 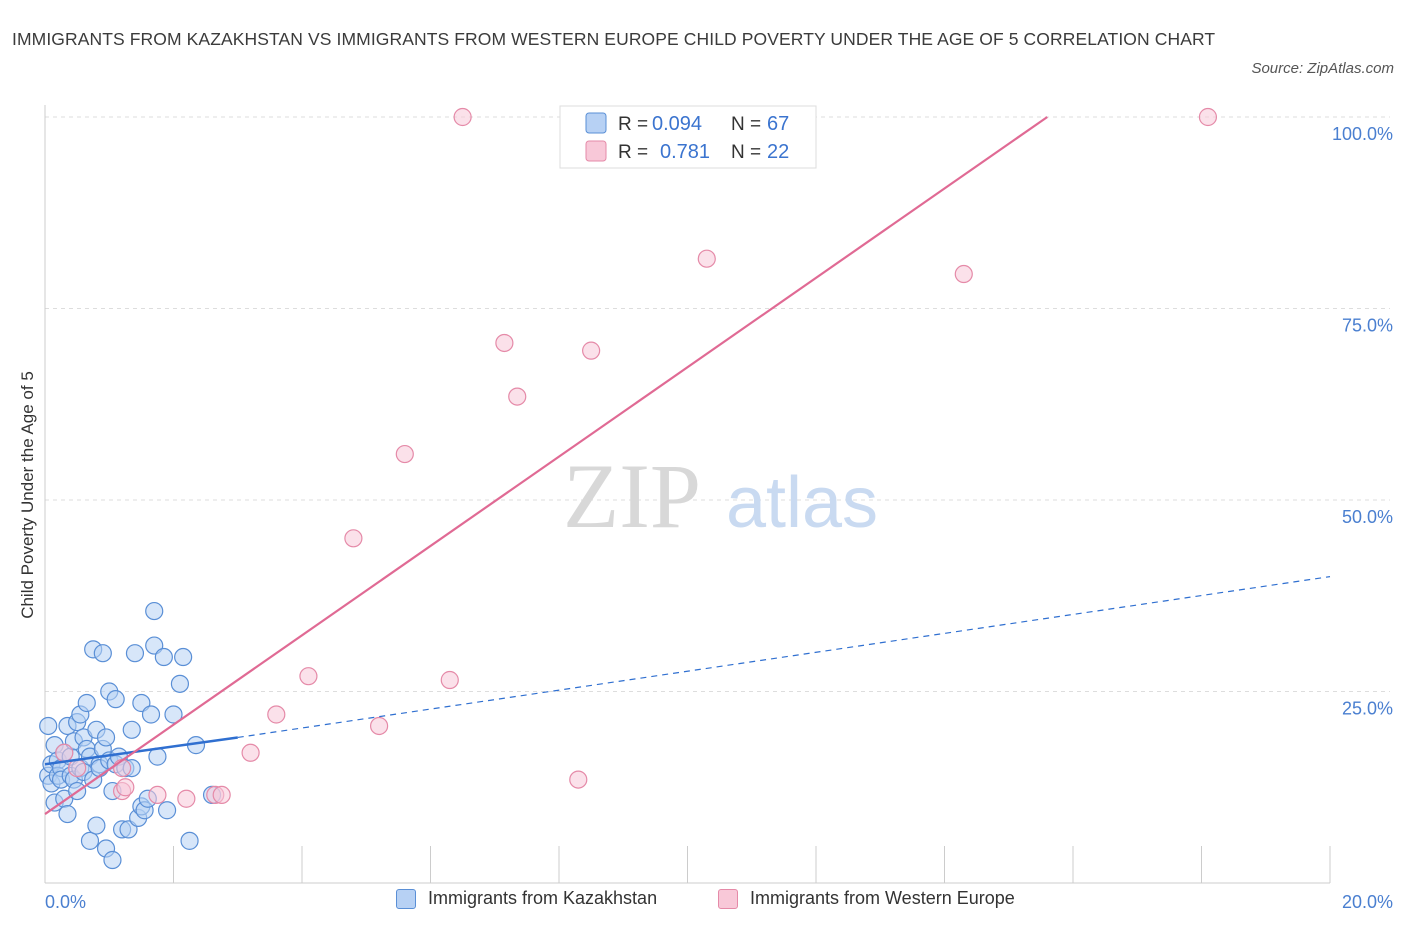 I want to click on legend-pink-n-value: 22, so click(x=778, y=152).